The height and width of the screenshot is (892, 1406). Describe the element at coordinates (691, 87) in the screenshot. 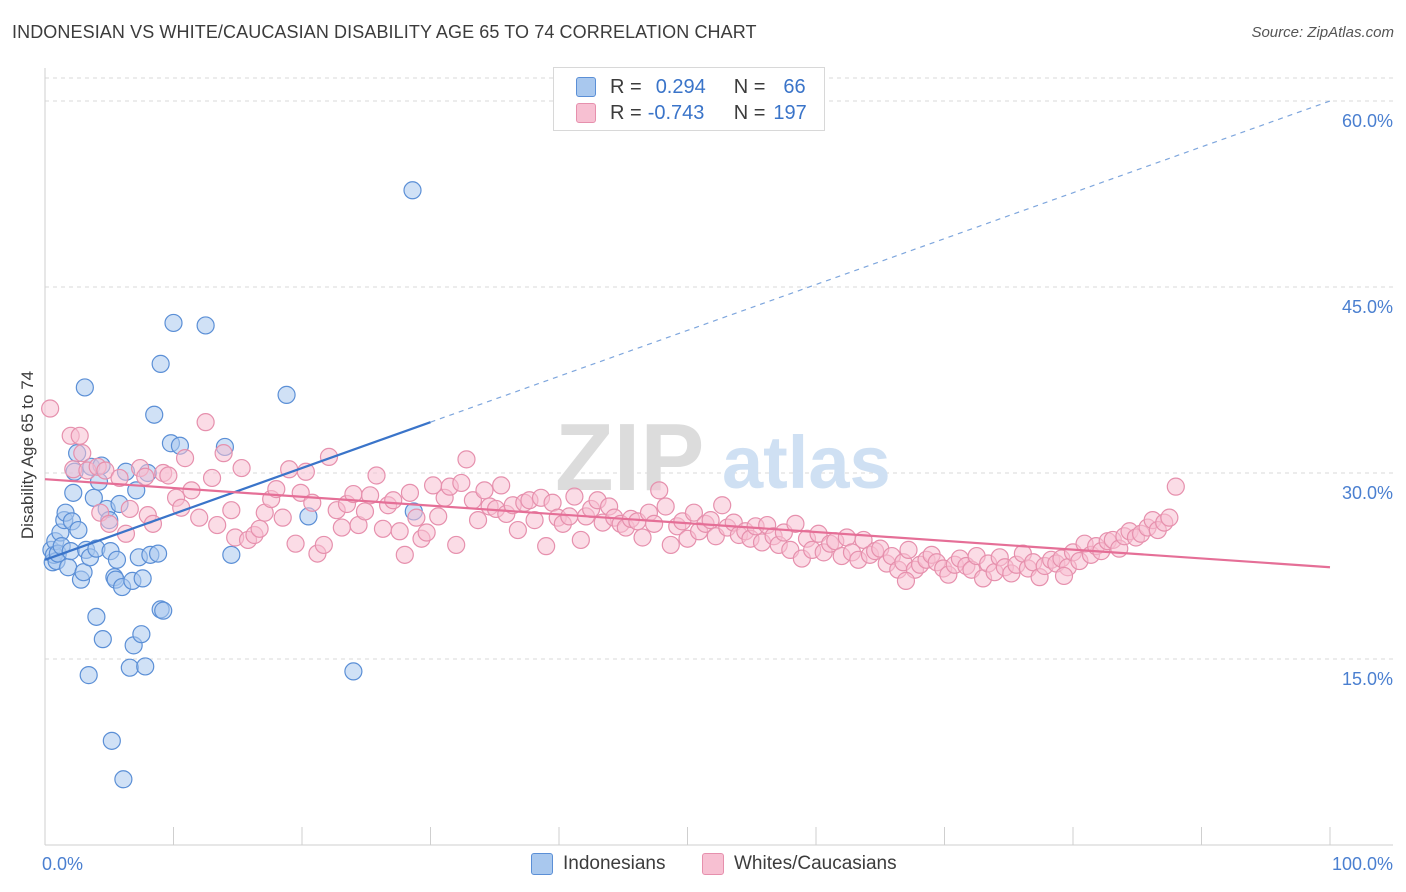

I see `legend-row-indonesians: R = 0.294 N = 66` at that location.